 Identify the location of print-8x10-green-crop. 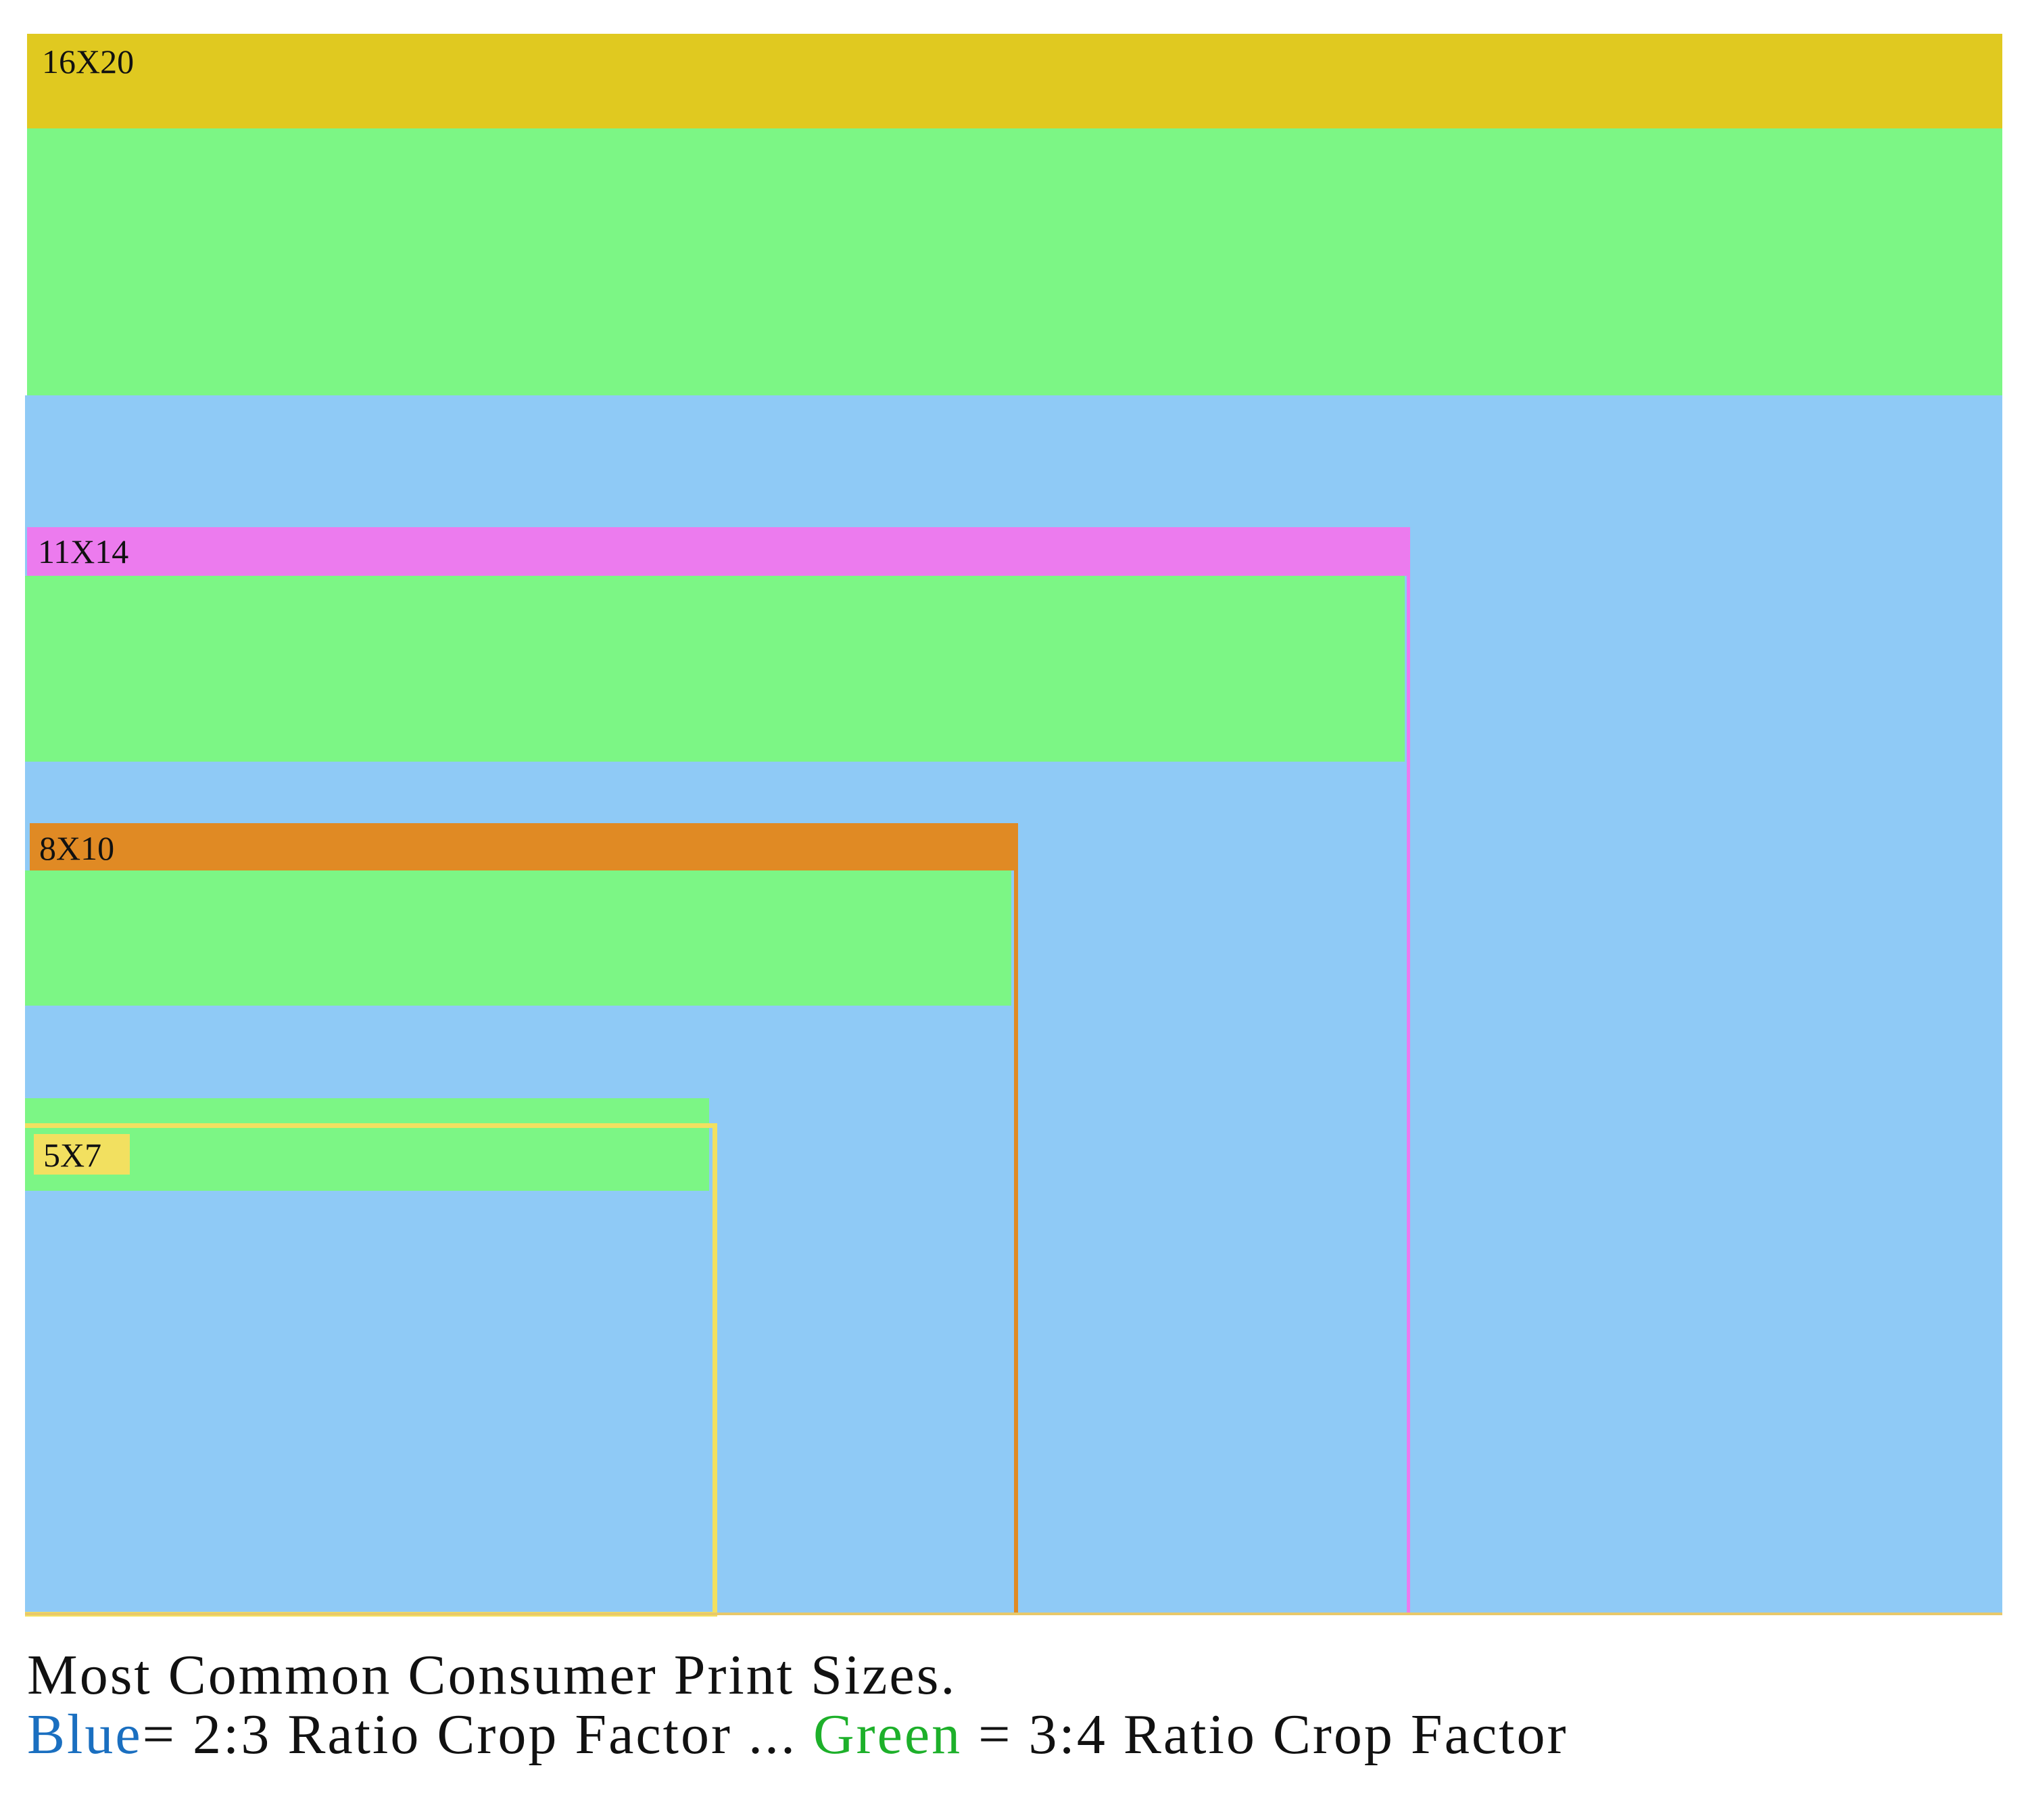
(518, 938).